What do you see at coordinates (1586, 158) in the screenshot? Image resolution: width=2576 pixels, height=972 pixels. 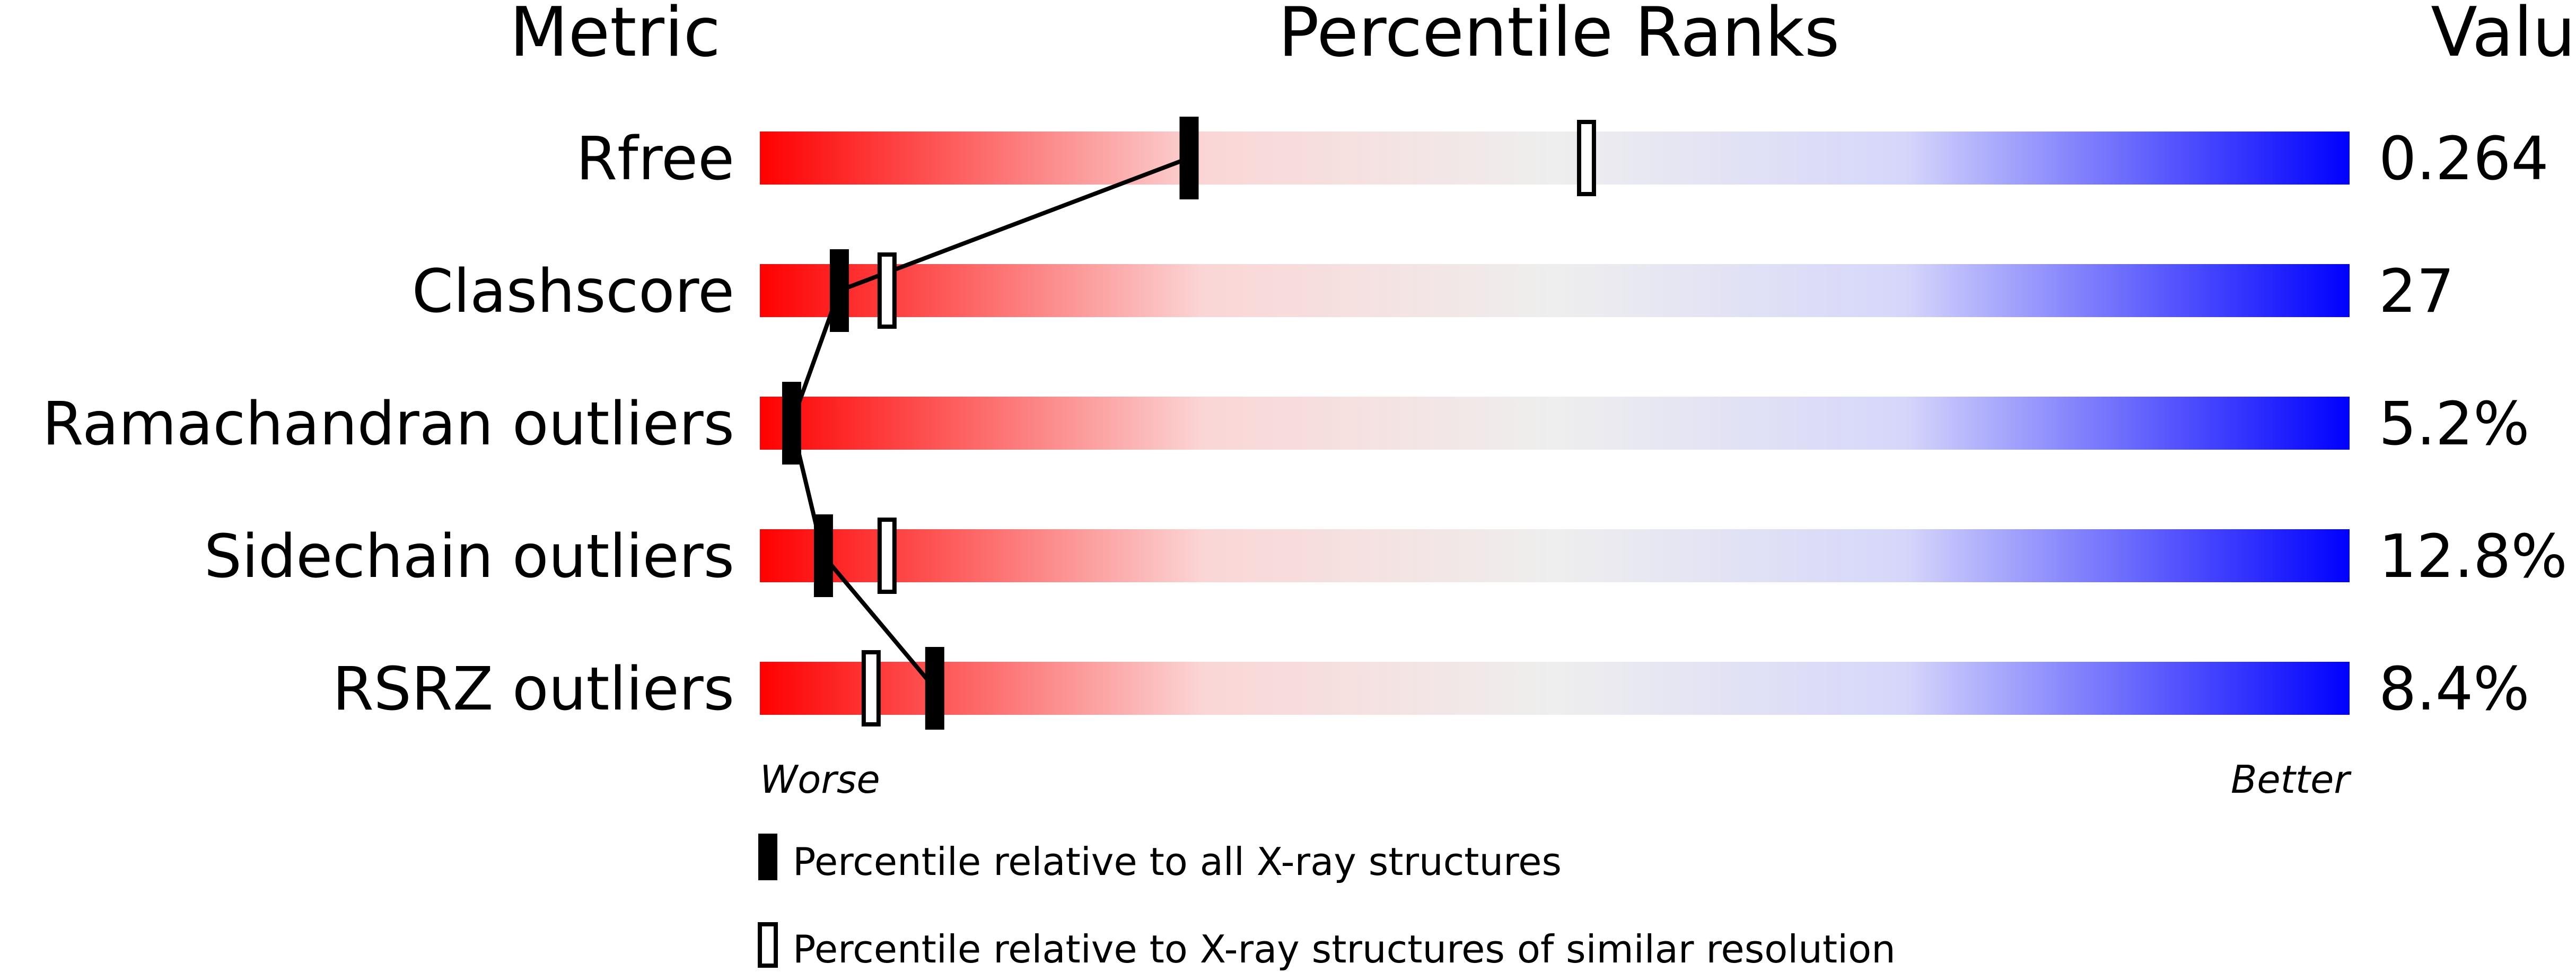 I see `similar-marker-rfree` at bounding box center [1586, 158].